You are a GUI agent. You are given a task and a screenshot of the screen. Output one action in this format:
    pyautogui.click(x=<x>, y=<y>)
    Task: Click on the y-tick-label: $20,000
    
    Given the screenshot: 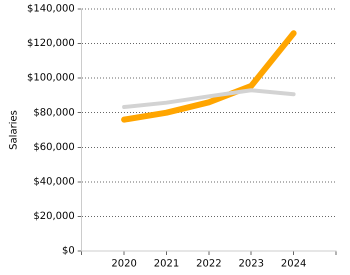 What is the action you would take?
    pyautogui.click(x=54, y=216)
    